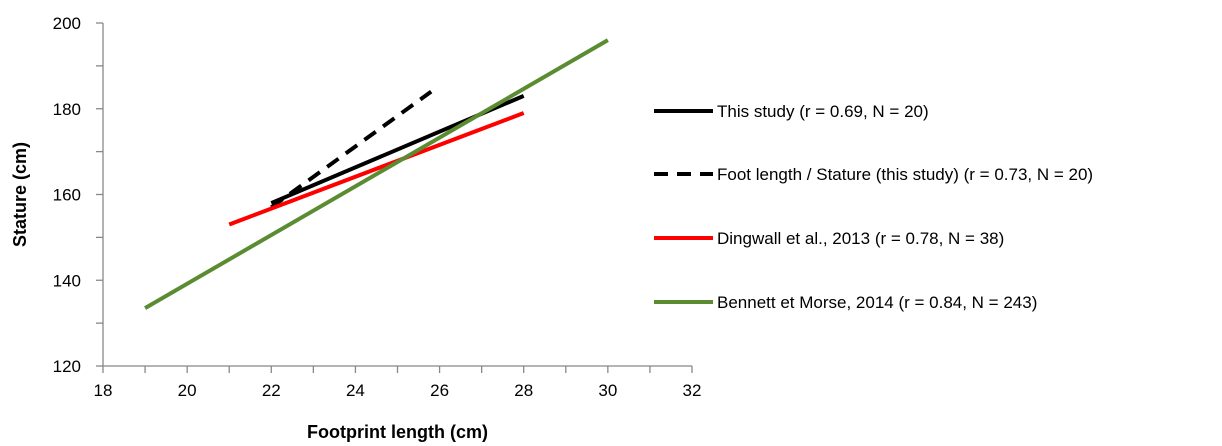  I want to click on x-tick-label: 20, so click(187, 390).